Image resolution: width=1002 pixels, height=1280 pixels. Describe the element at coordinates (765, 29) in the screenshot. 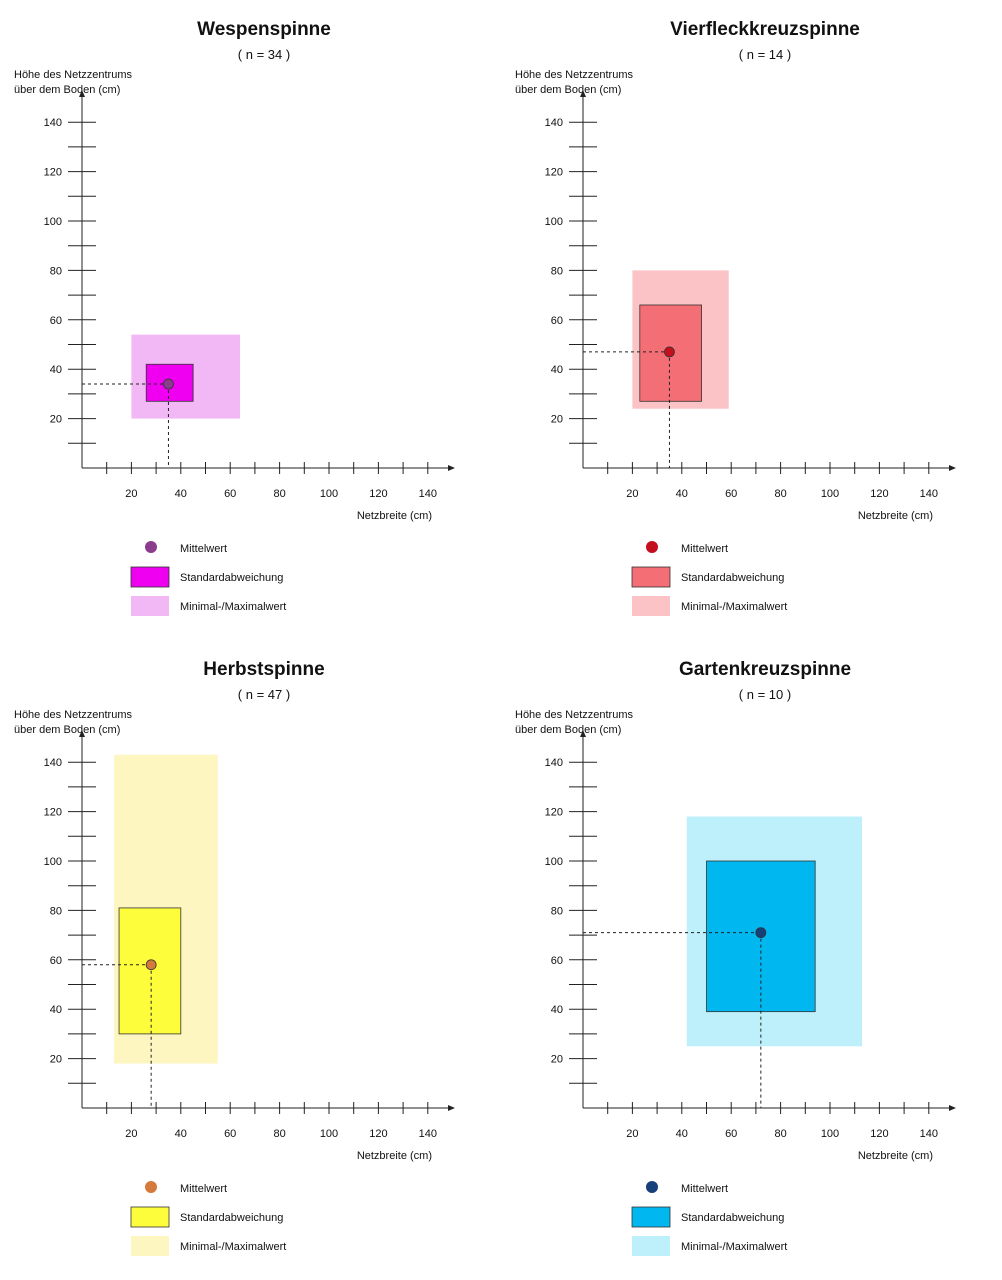

I see `chart-title: Vierfleckkreuzspinne` at that location.